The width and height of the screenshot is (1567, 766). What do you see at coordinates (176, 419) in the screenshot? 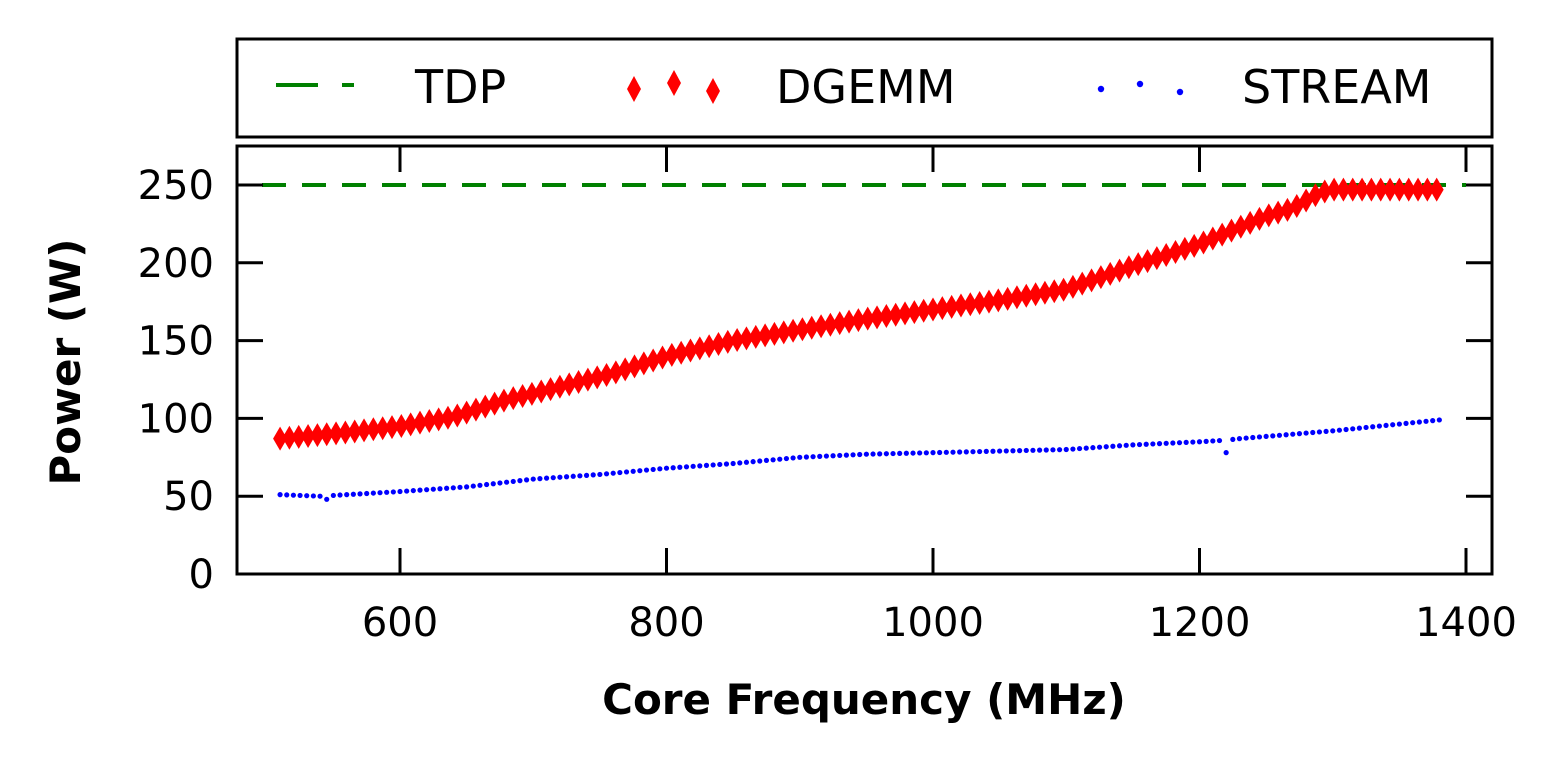
I see `y-tick-label: 100` at bounding box center [176, 419].